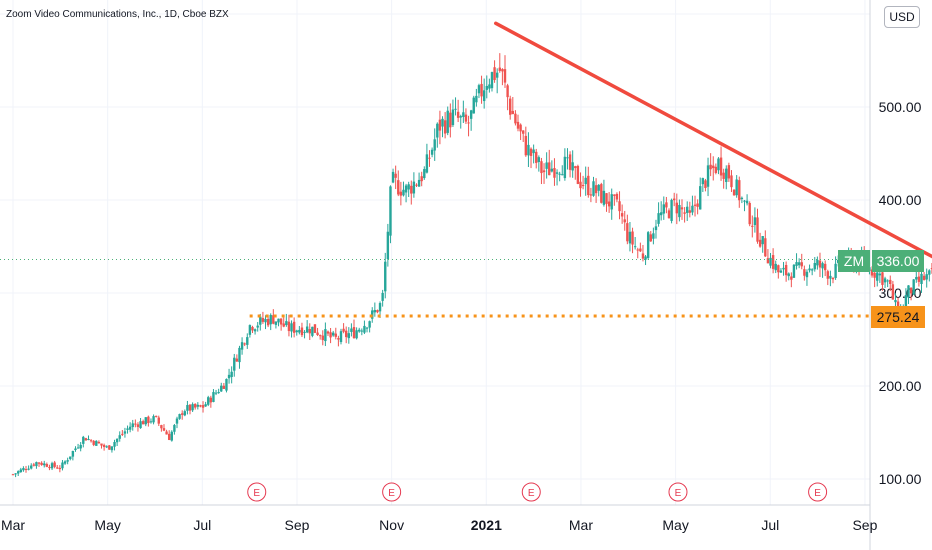  I want to click on earnings-circle, so click(531, 492).